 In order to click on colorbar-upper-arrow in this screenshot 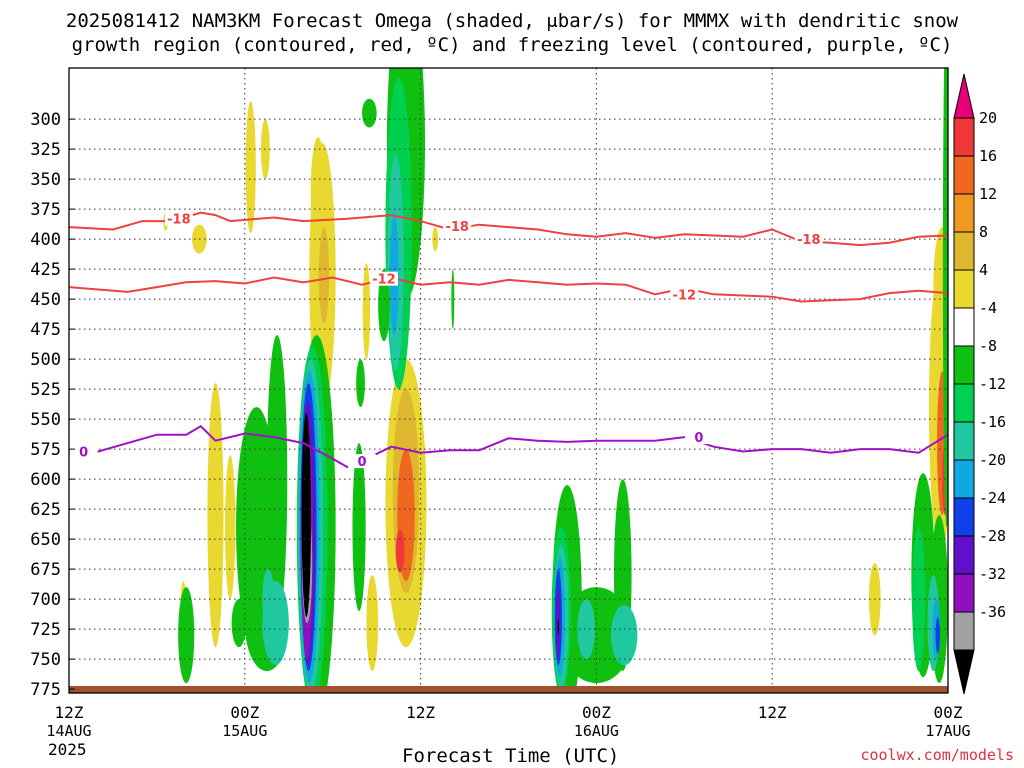, I will do `click(964, 96)`.